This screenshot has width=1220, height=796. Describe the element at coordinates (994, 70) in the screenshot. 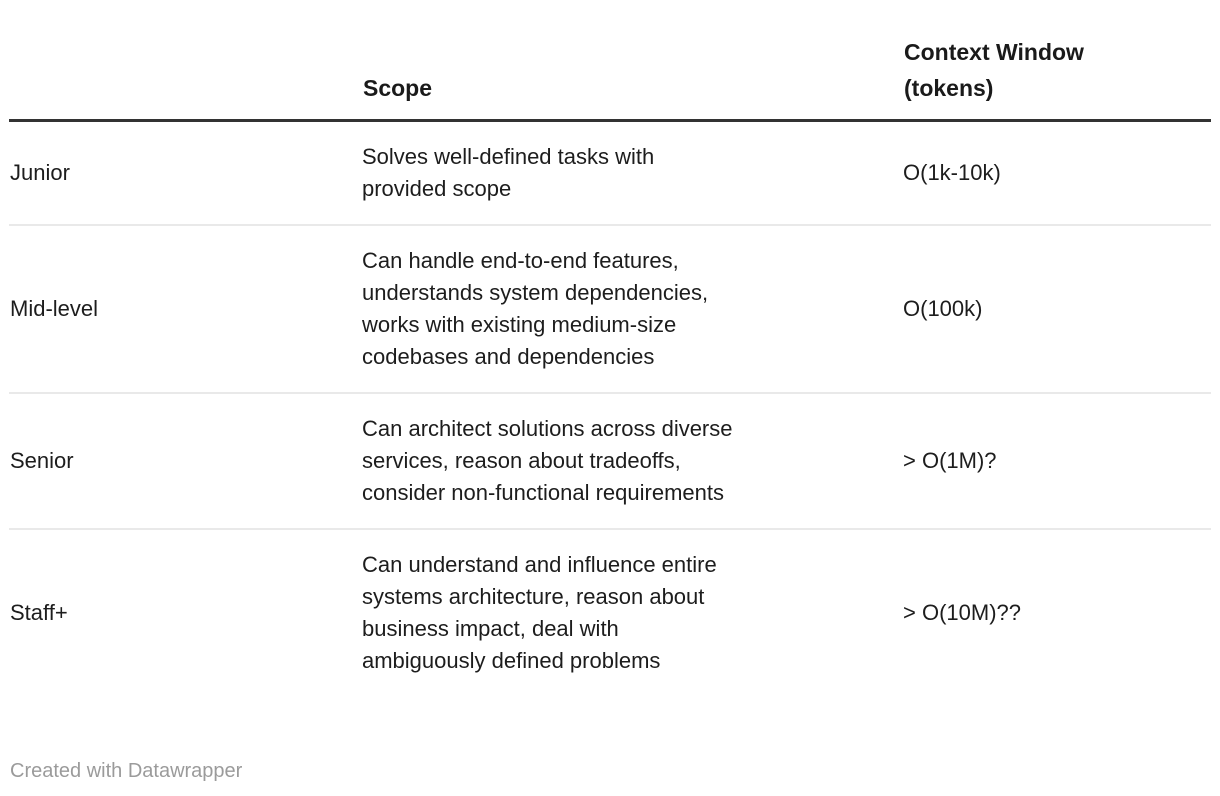

I see `header-context-window: Context Window (tokens)` at that location.